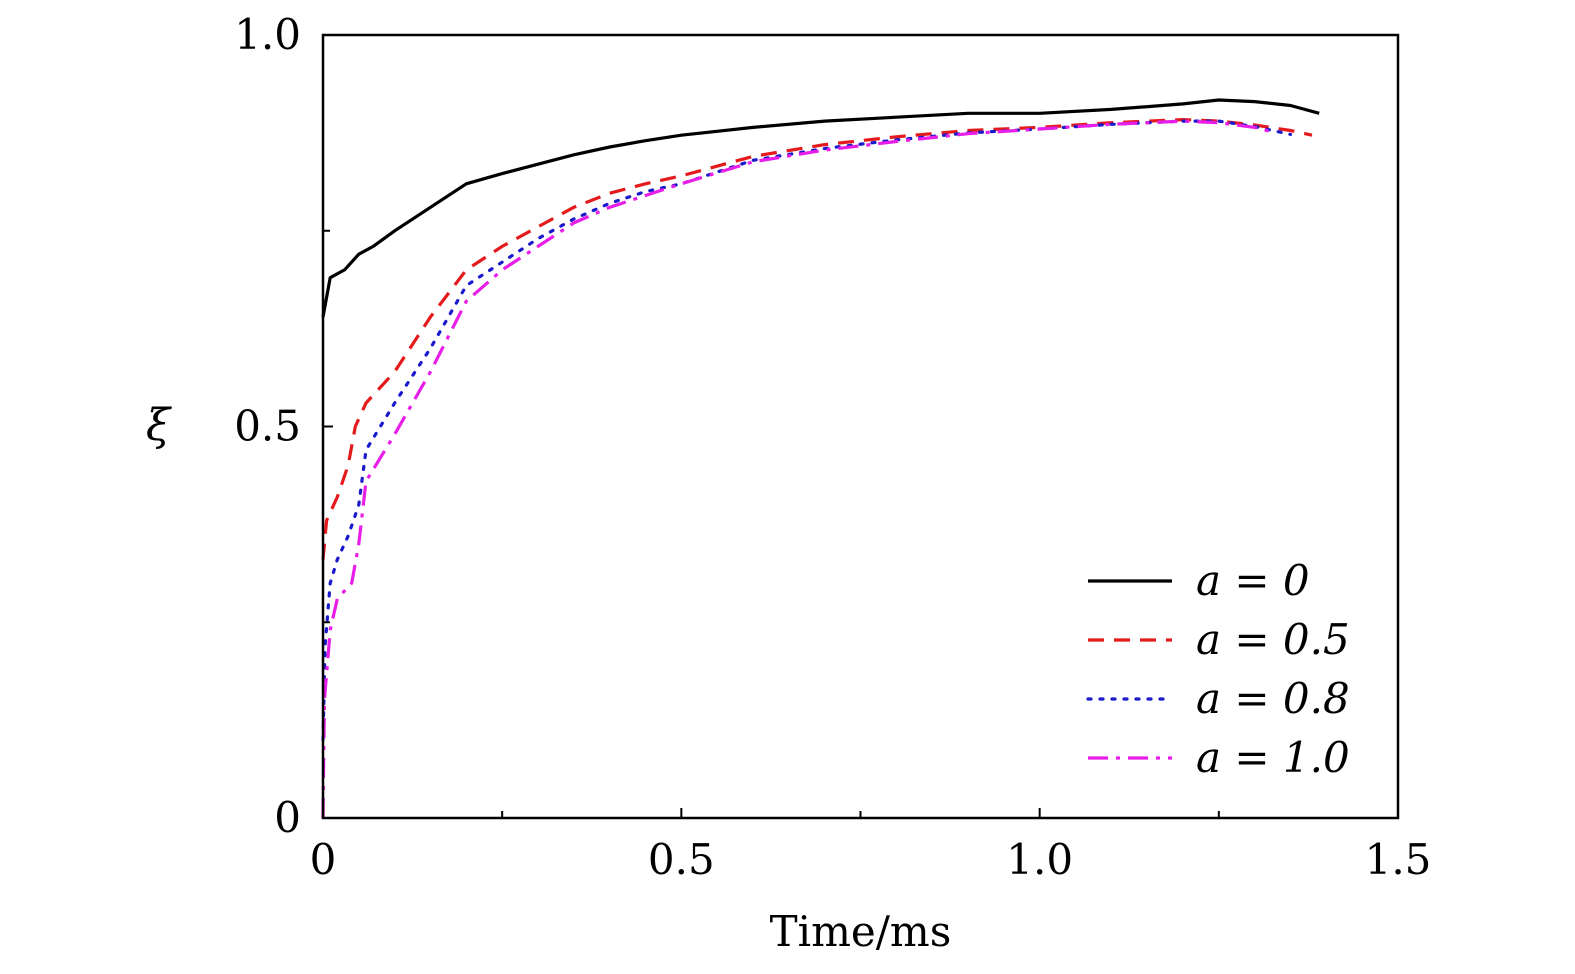  Describe the element at coordinates (323, 859) in the screenshot. I see `x-tick-label: 0` at that location.